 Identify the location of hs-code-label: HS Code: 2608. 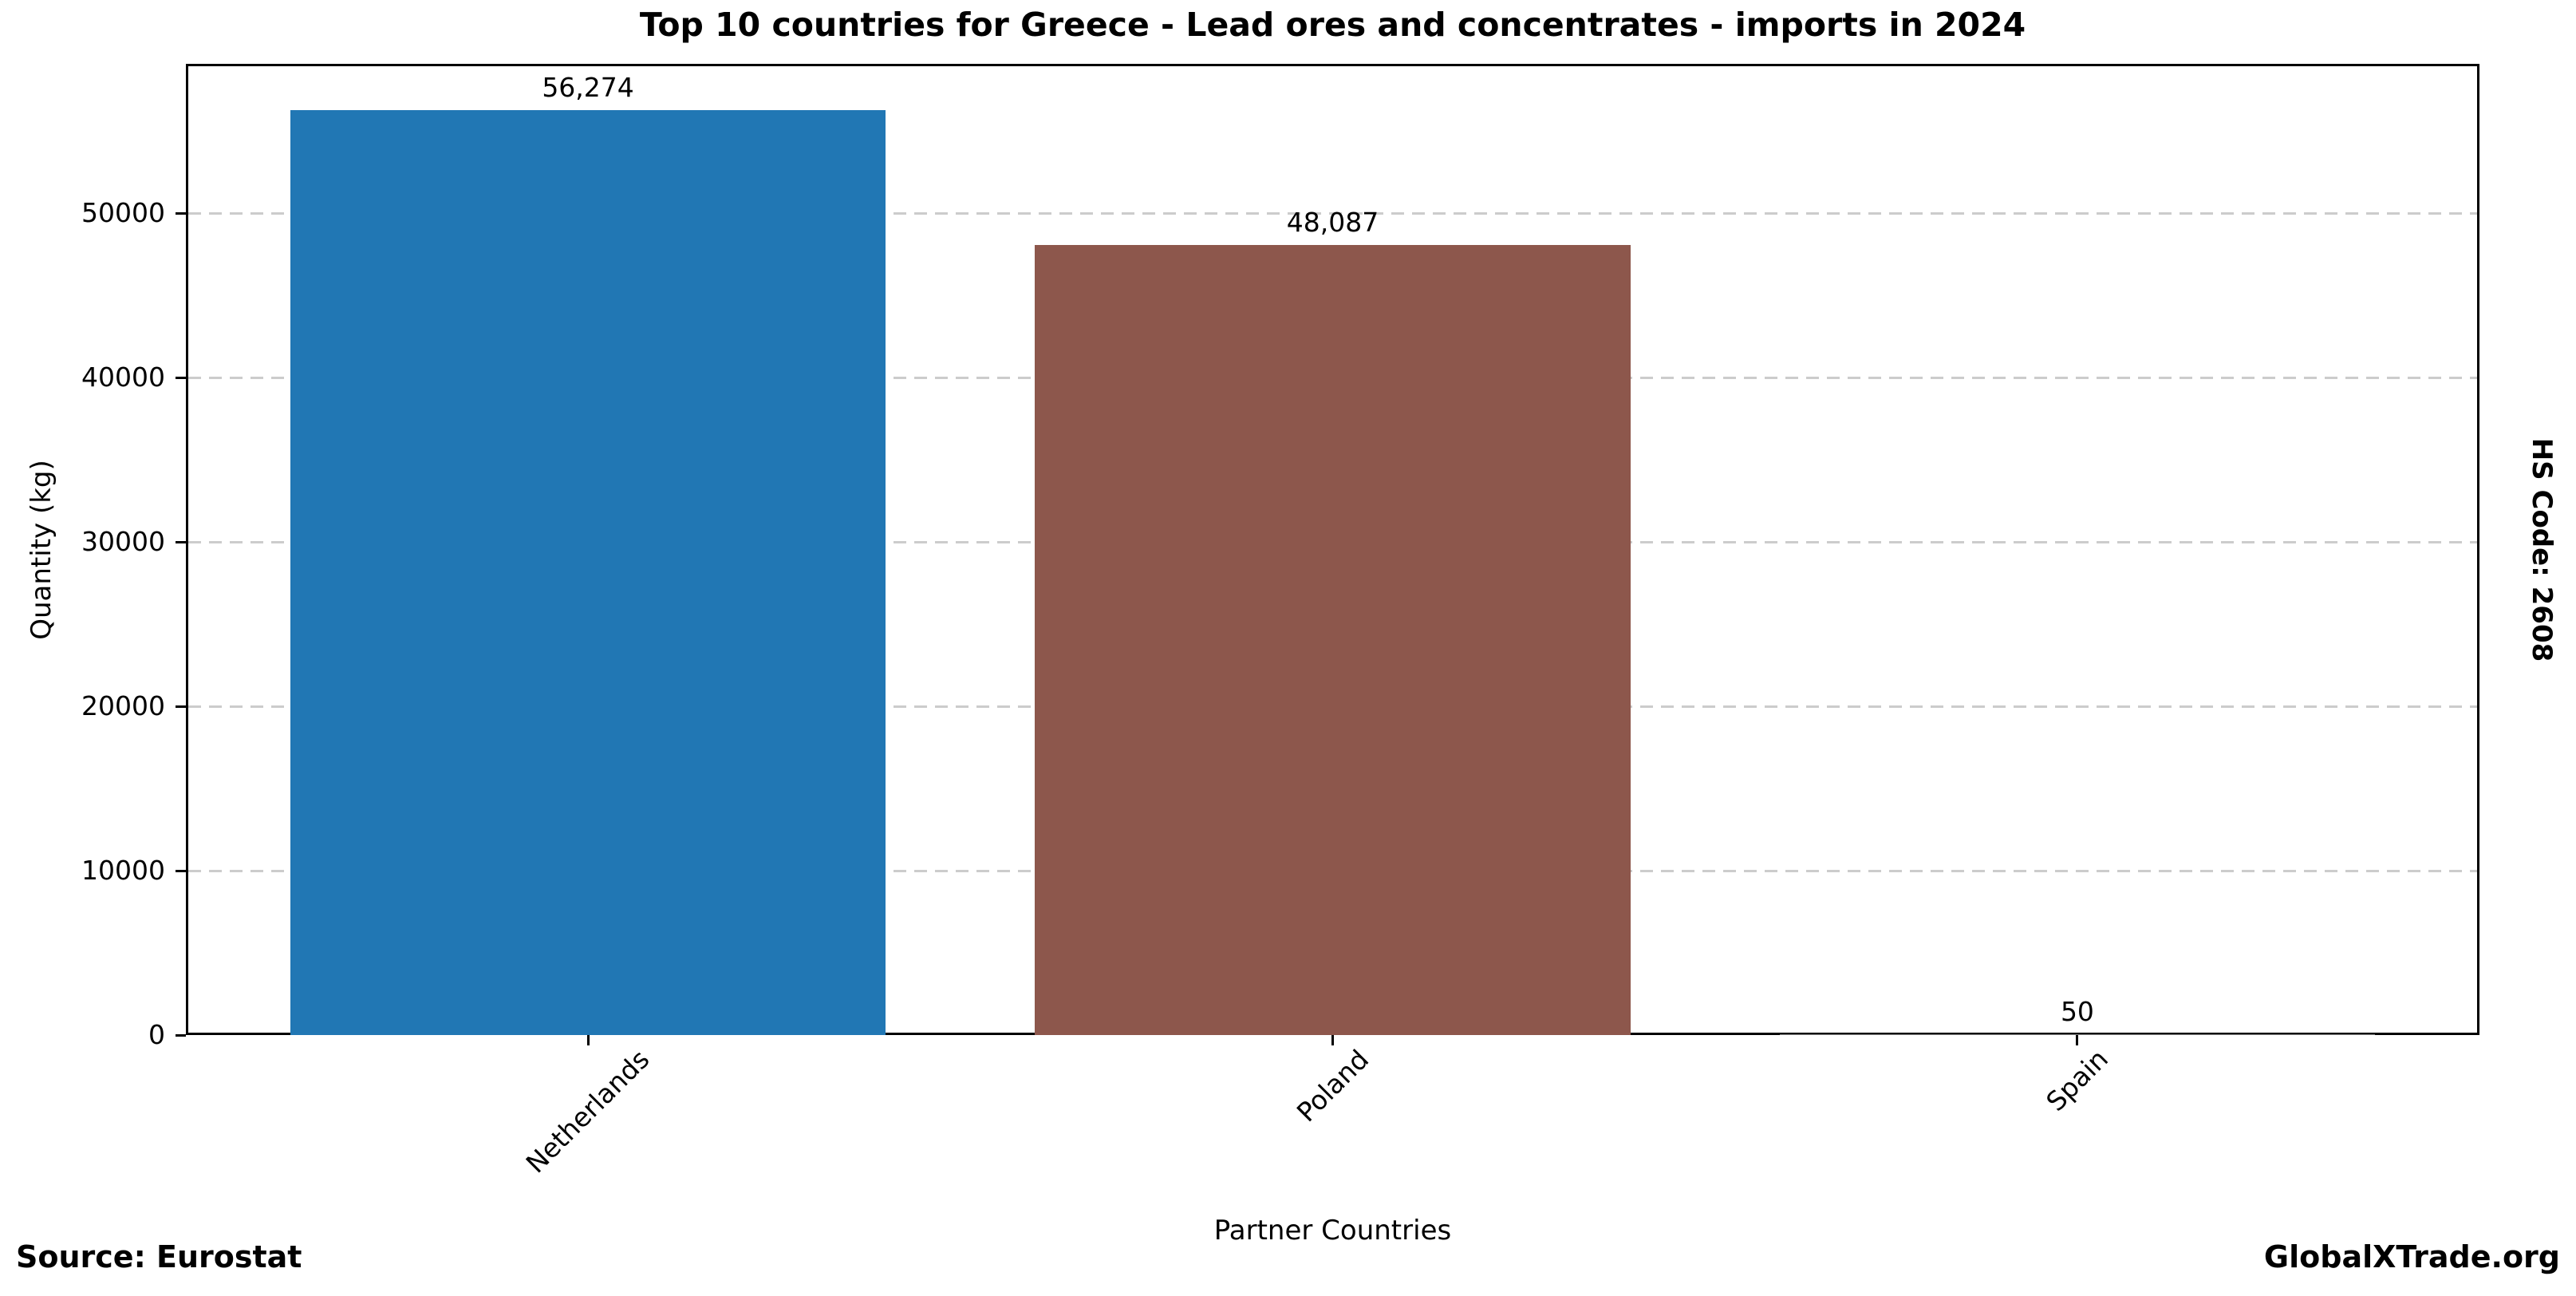
(2542, 549).